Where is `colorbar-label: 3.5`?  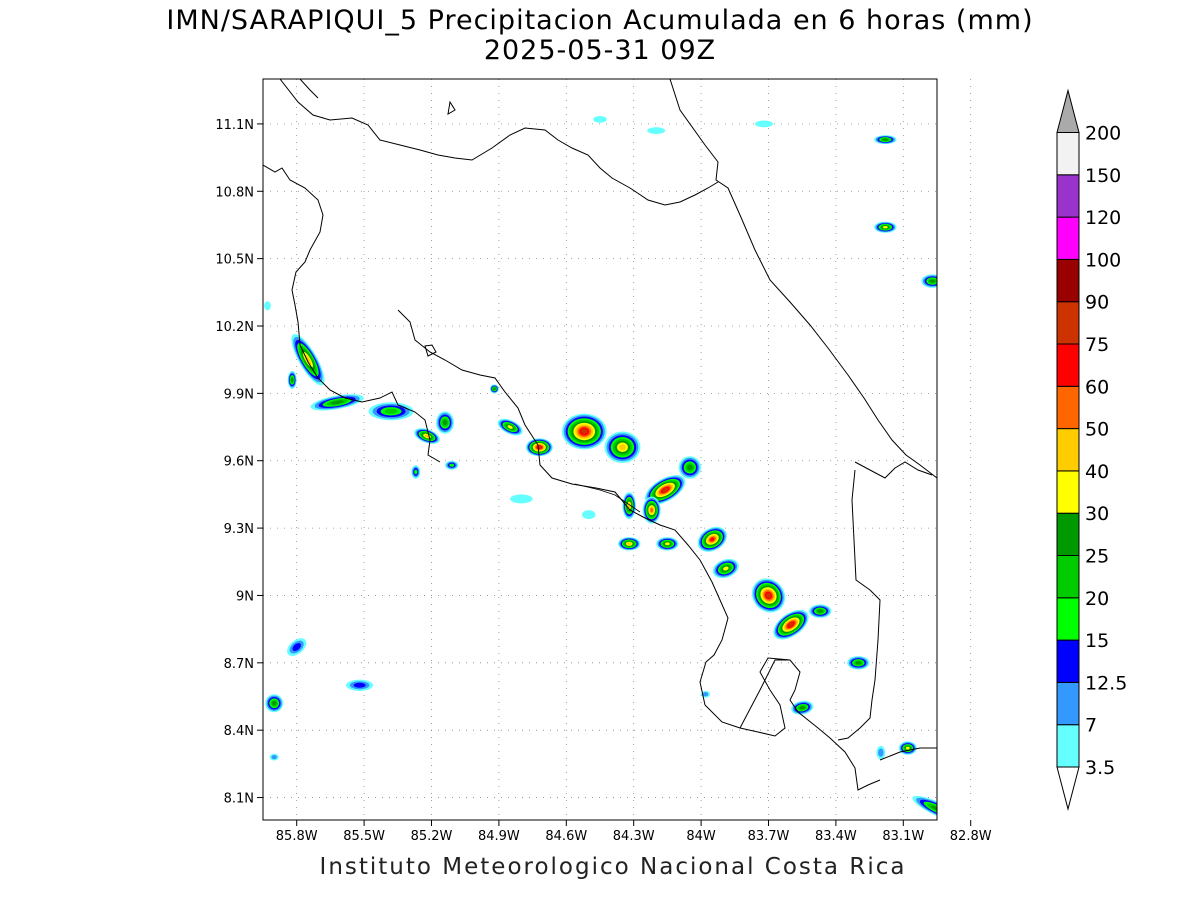 colorbar-label: 3.5 is located at coordinates (1100, 768).